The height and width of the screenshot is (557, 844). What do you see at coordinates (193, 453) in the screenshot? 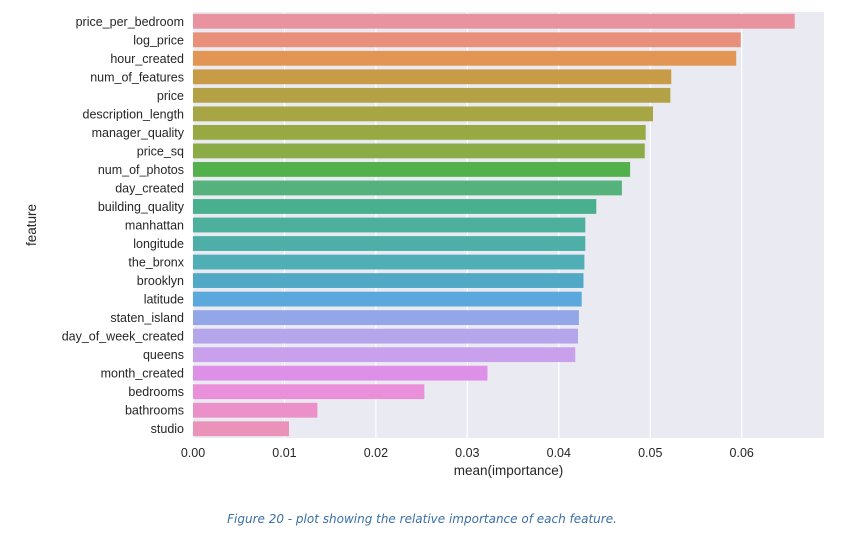
I see `x-tick-label: 0.00` at bounding box center [193, 453].